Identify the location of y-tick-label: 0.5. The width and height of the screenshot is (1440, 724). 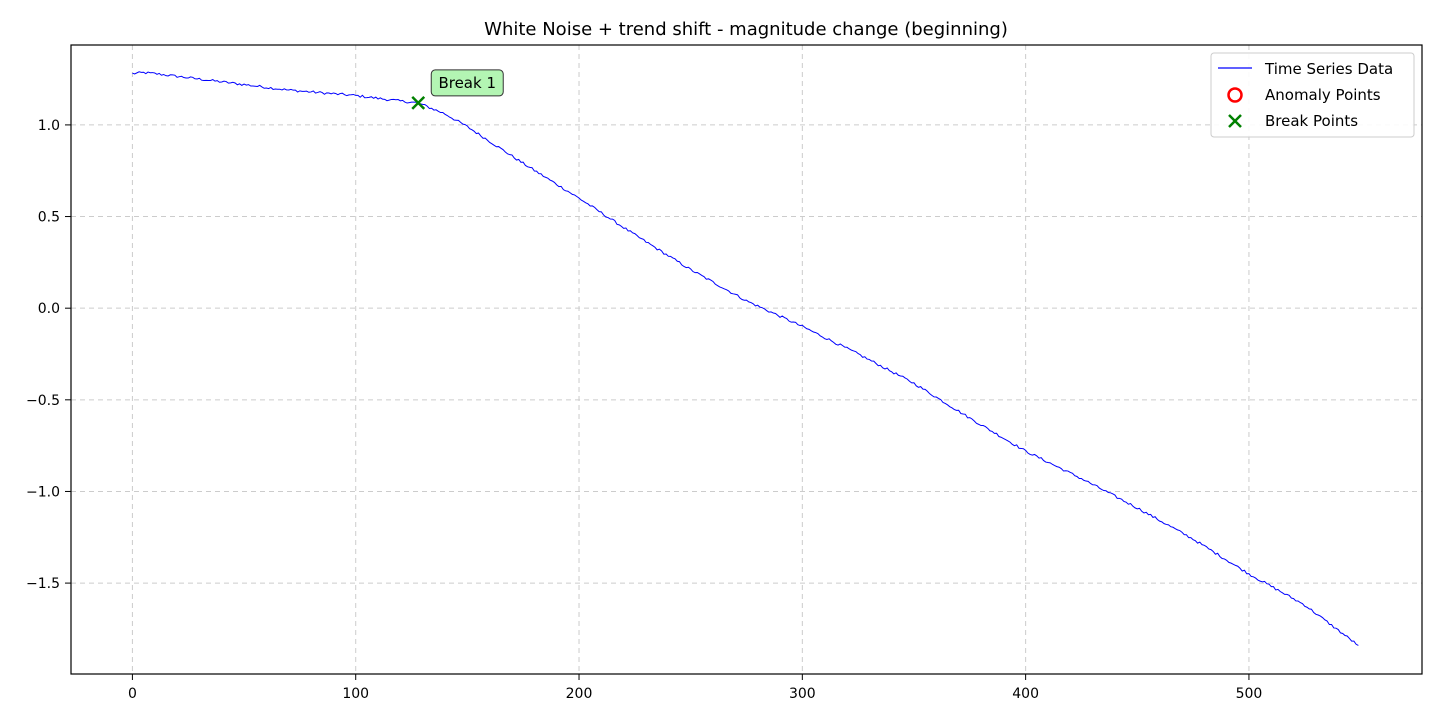
(49, 218).